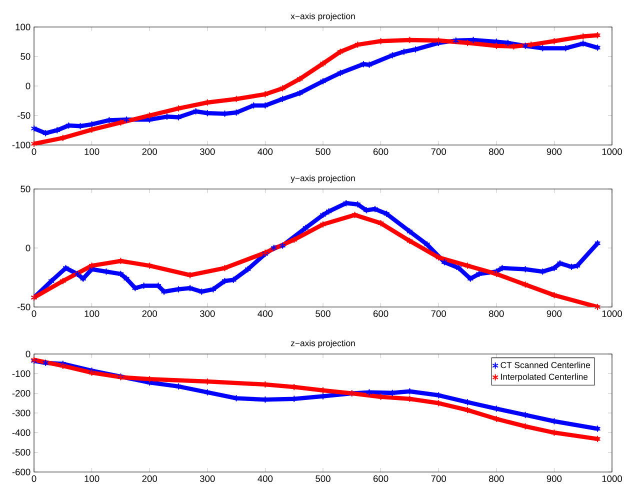 This screenshot has width=639, height=485. I want to click on legend-label: Interpolated Centerline, so click(544, 377).